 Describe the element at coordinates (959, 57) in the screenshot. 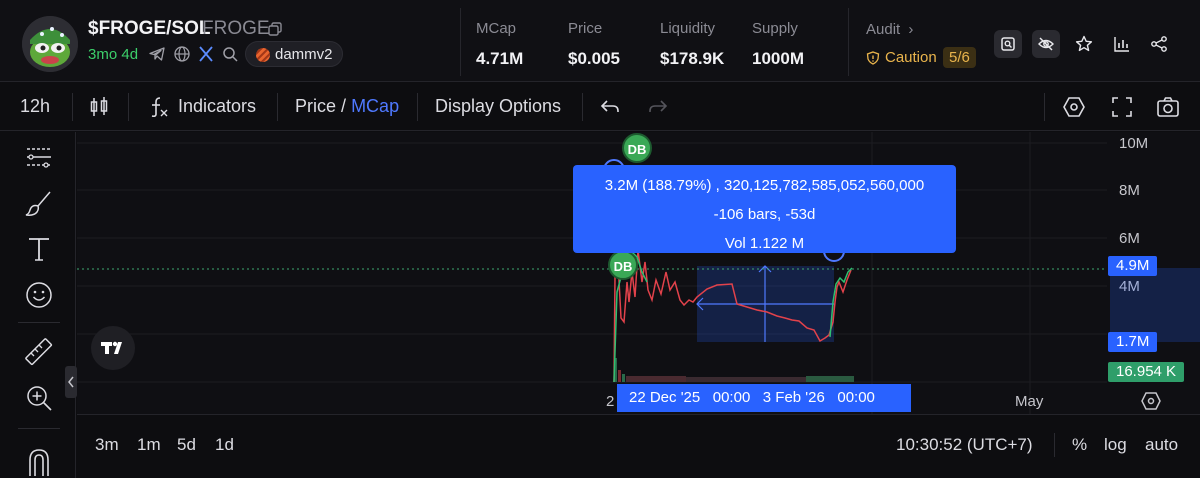

I see `audit-score-badge: 5/6` at that location.